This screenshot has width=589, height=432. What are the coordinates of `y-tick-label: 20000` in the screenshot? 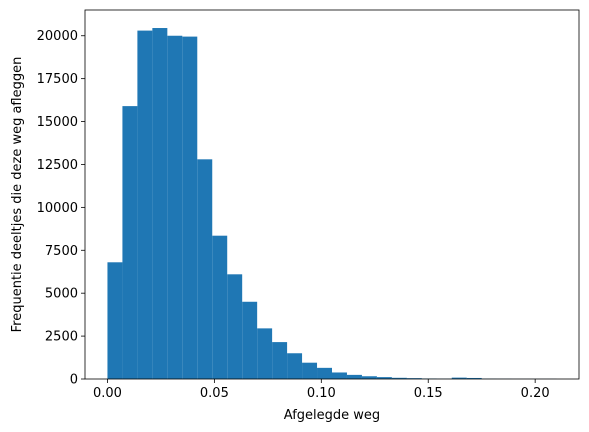 It's located at (57, 36).